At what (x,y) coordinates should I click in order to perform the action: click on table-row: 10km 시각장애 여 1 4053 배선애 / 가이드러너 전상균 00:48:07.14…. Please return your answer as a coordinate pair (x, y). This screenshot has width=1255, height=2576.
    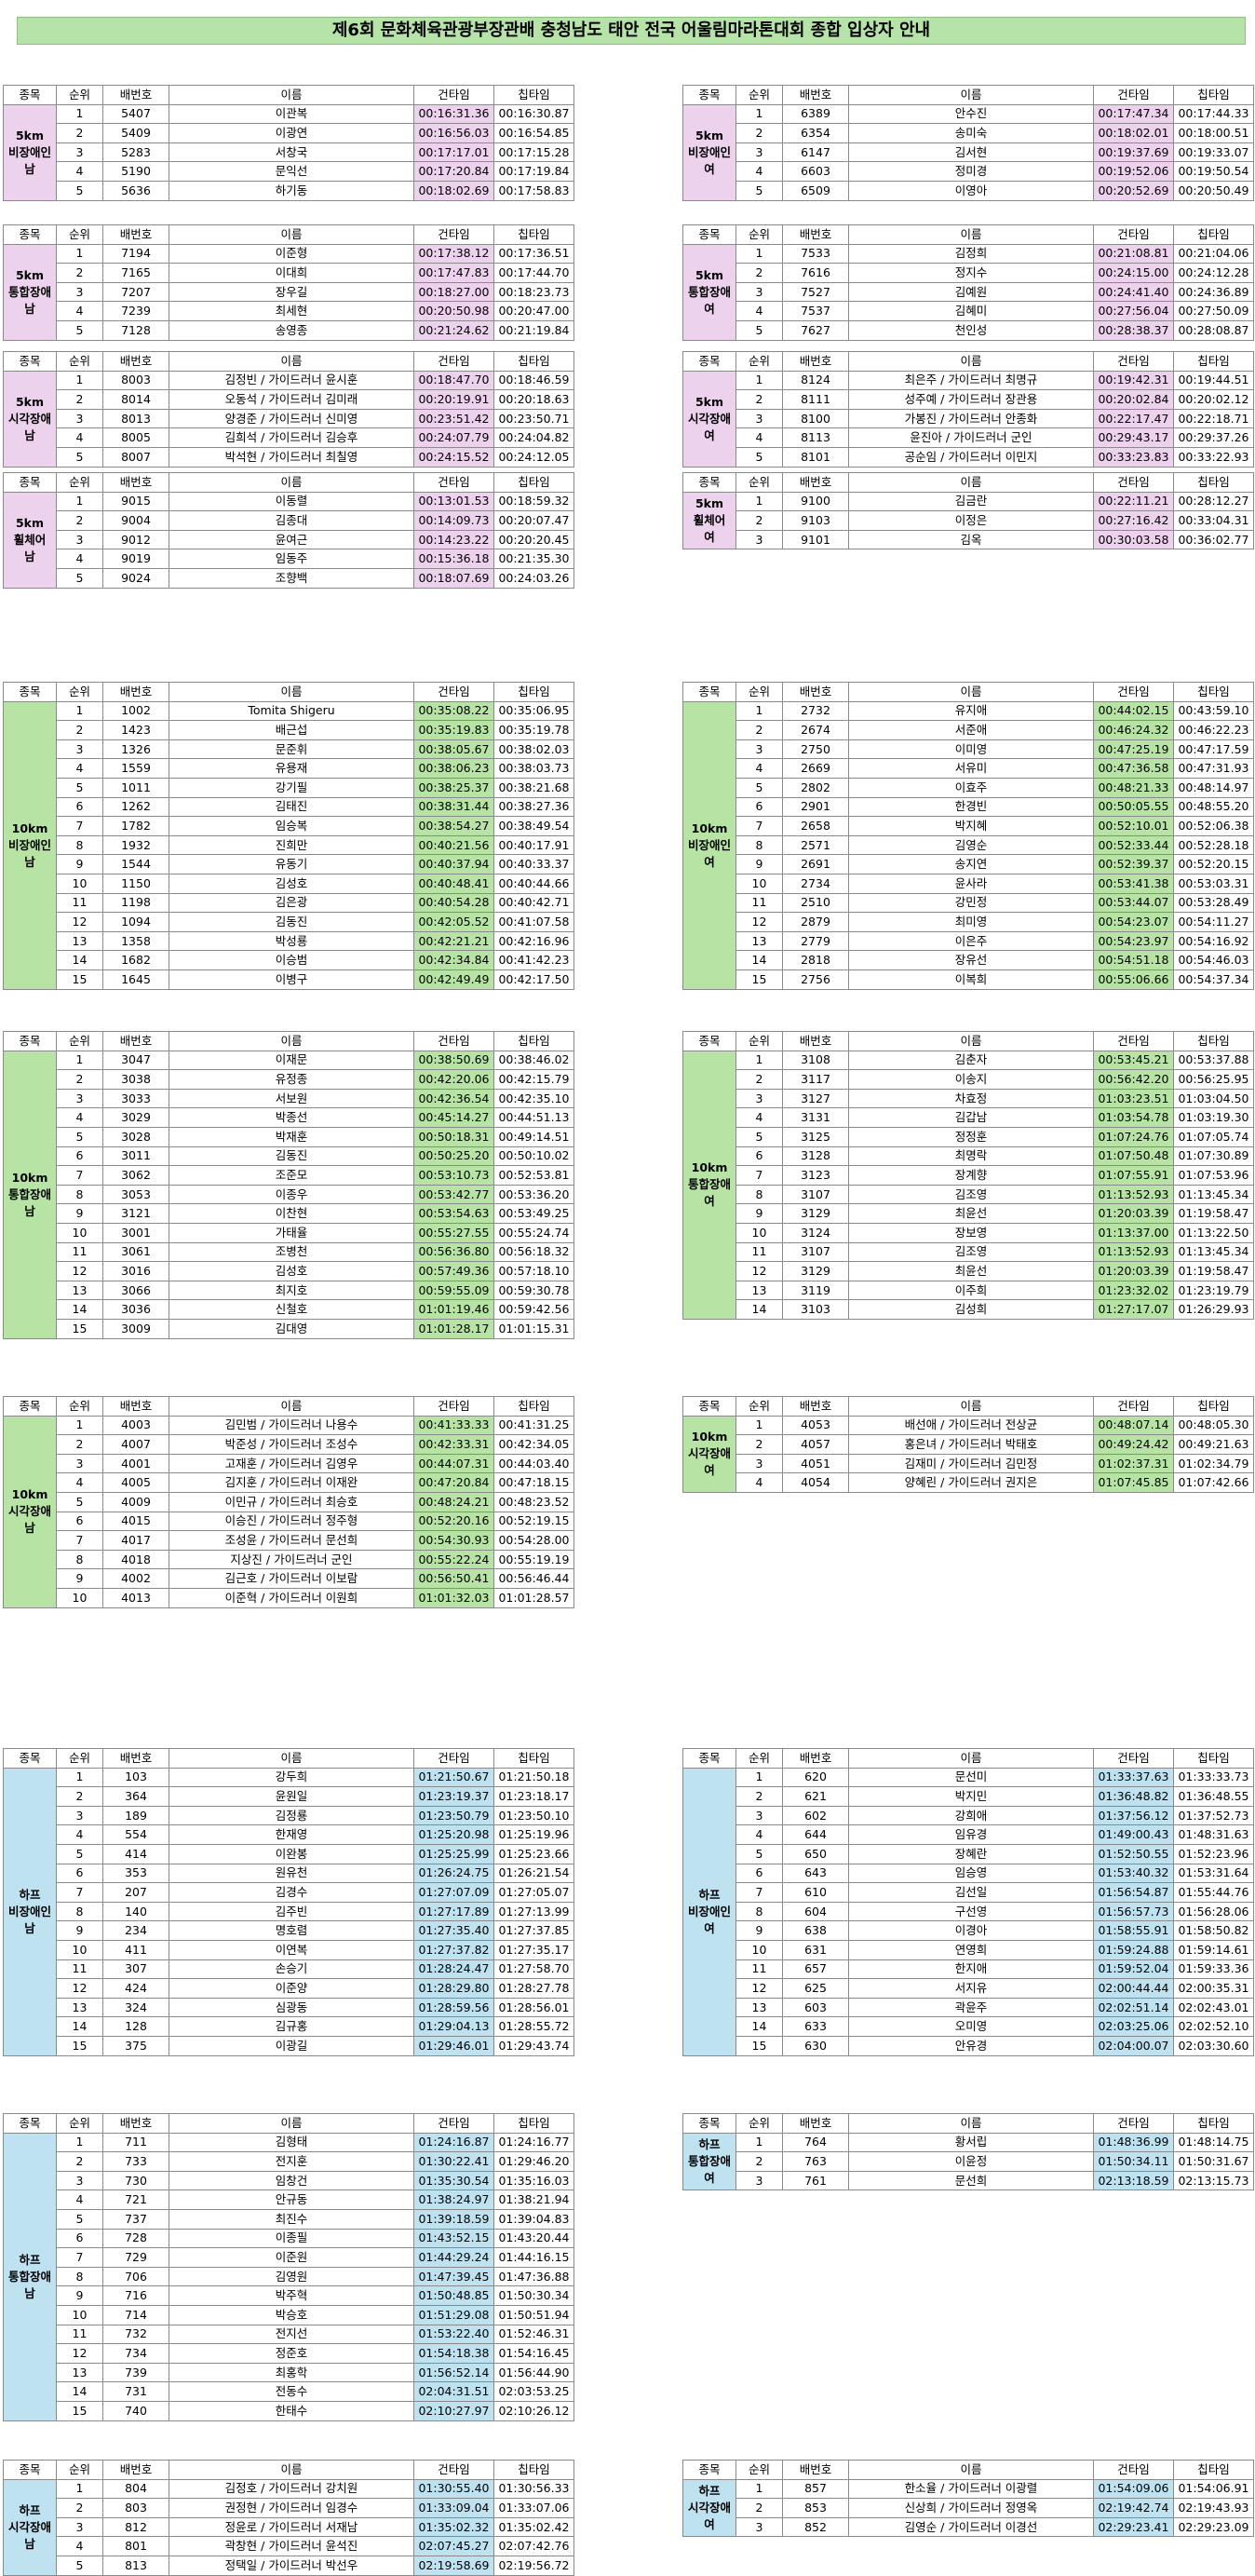
    Looking at the image, I should click on (968, 1454).